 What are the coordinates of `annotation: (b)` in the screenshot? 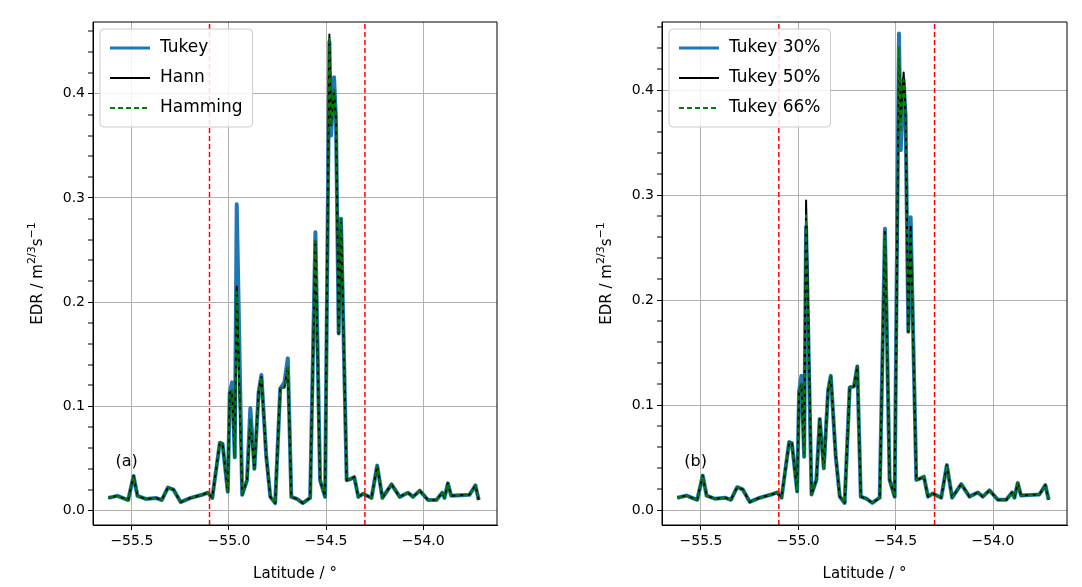 It's located at (695, 461).